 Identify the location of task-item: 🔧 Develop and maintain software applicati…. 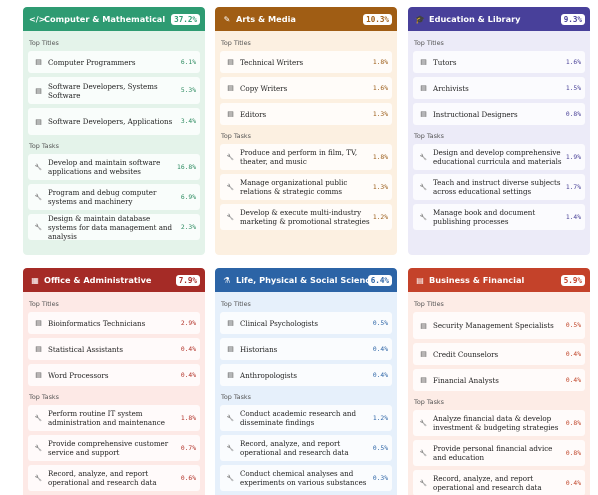
(114, 167).